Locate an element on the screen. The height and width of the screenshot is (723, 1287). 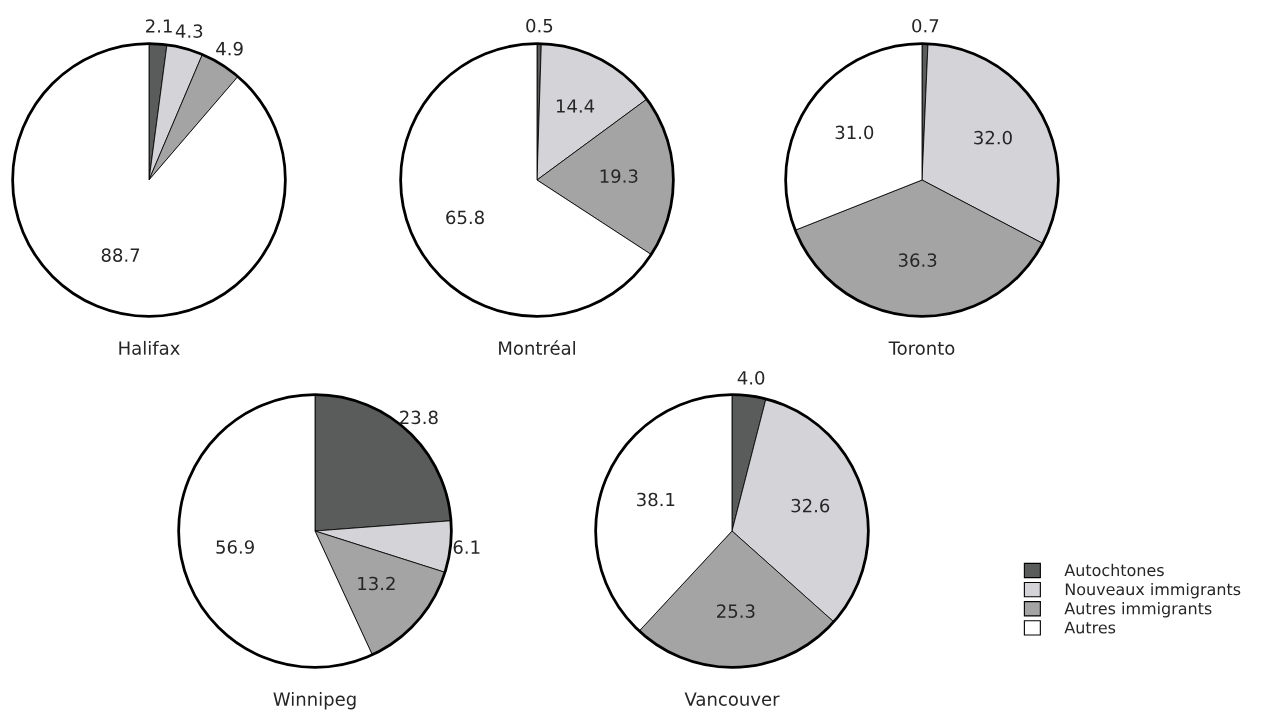
text: Toronto is located at coordinates (921, 348).